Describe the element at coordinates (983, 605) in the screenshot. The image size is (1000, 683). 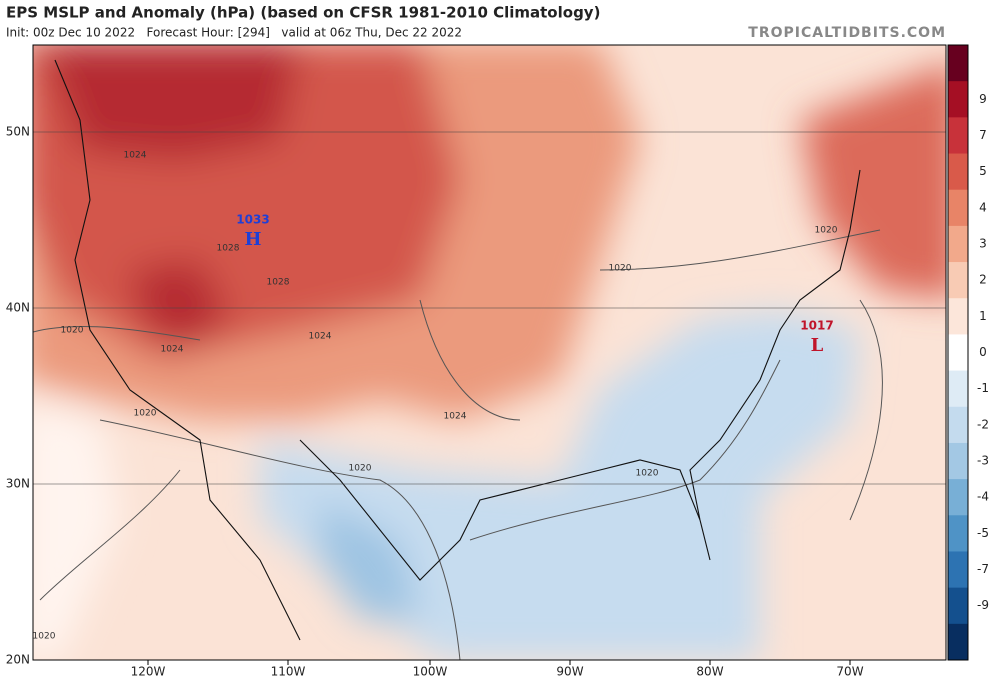
I see `colorbar-label: -9` at that location.